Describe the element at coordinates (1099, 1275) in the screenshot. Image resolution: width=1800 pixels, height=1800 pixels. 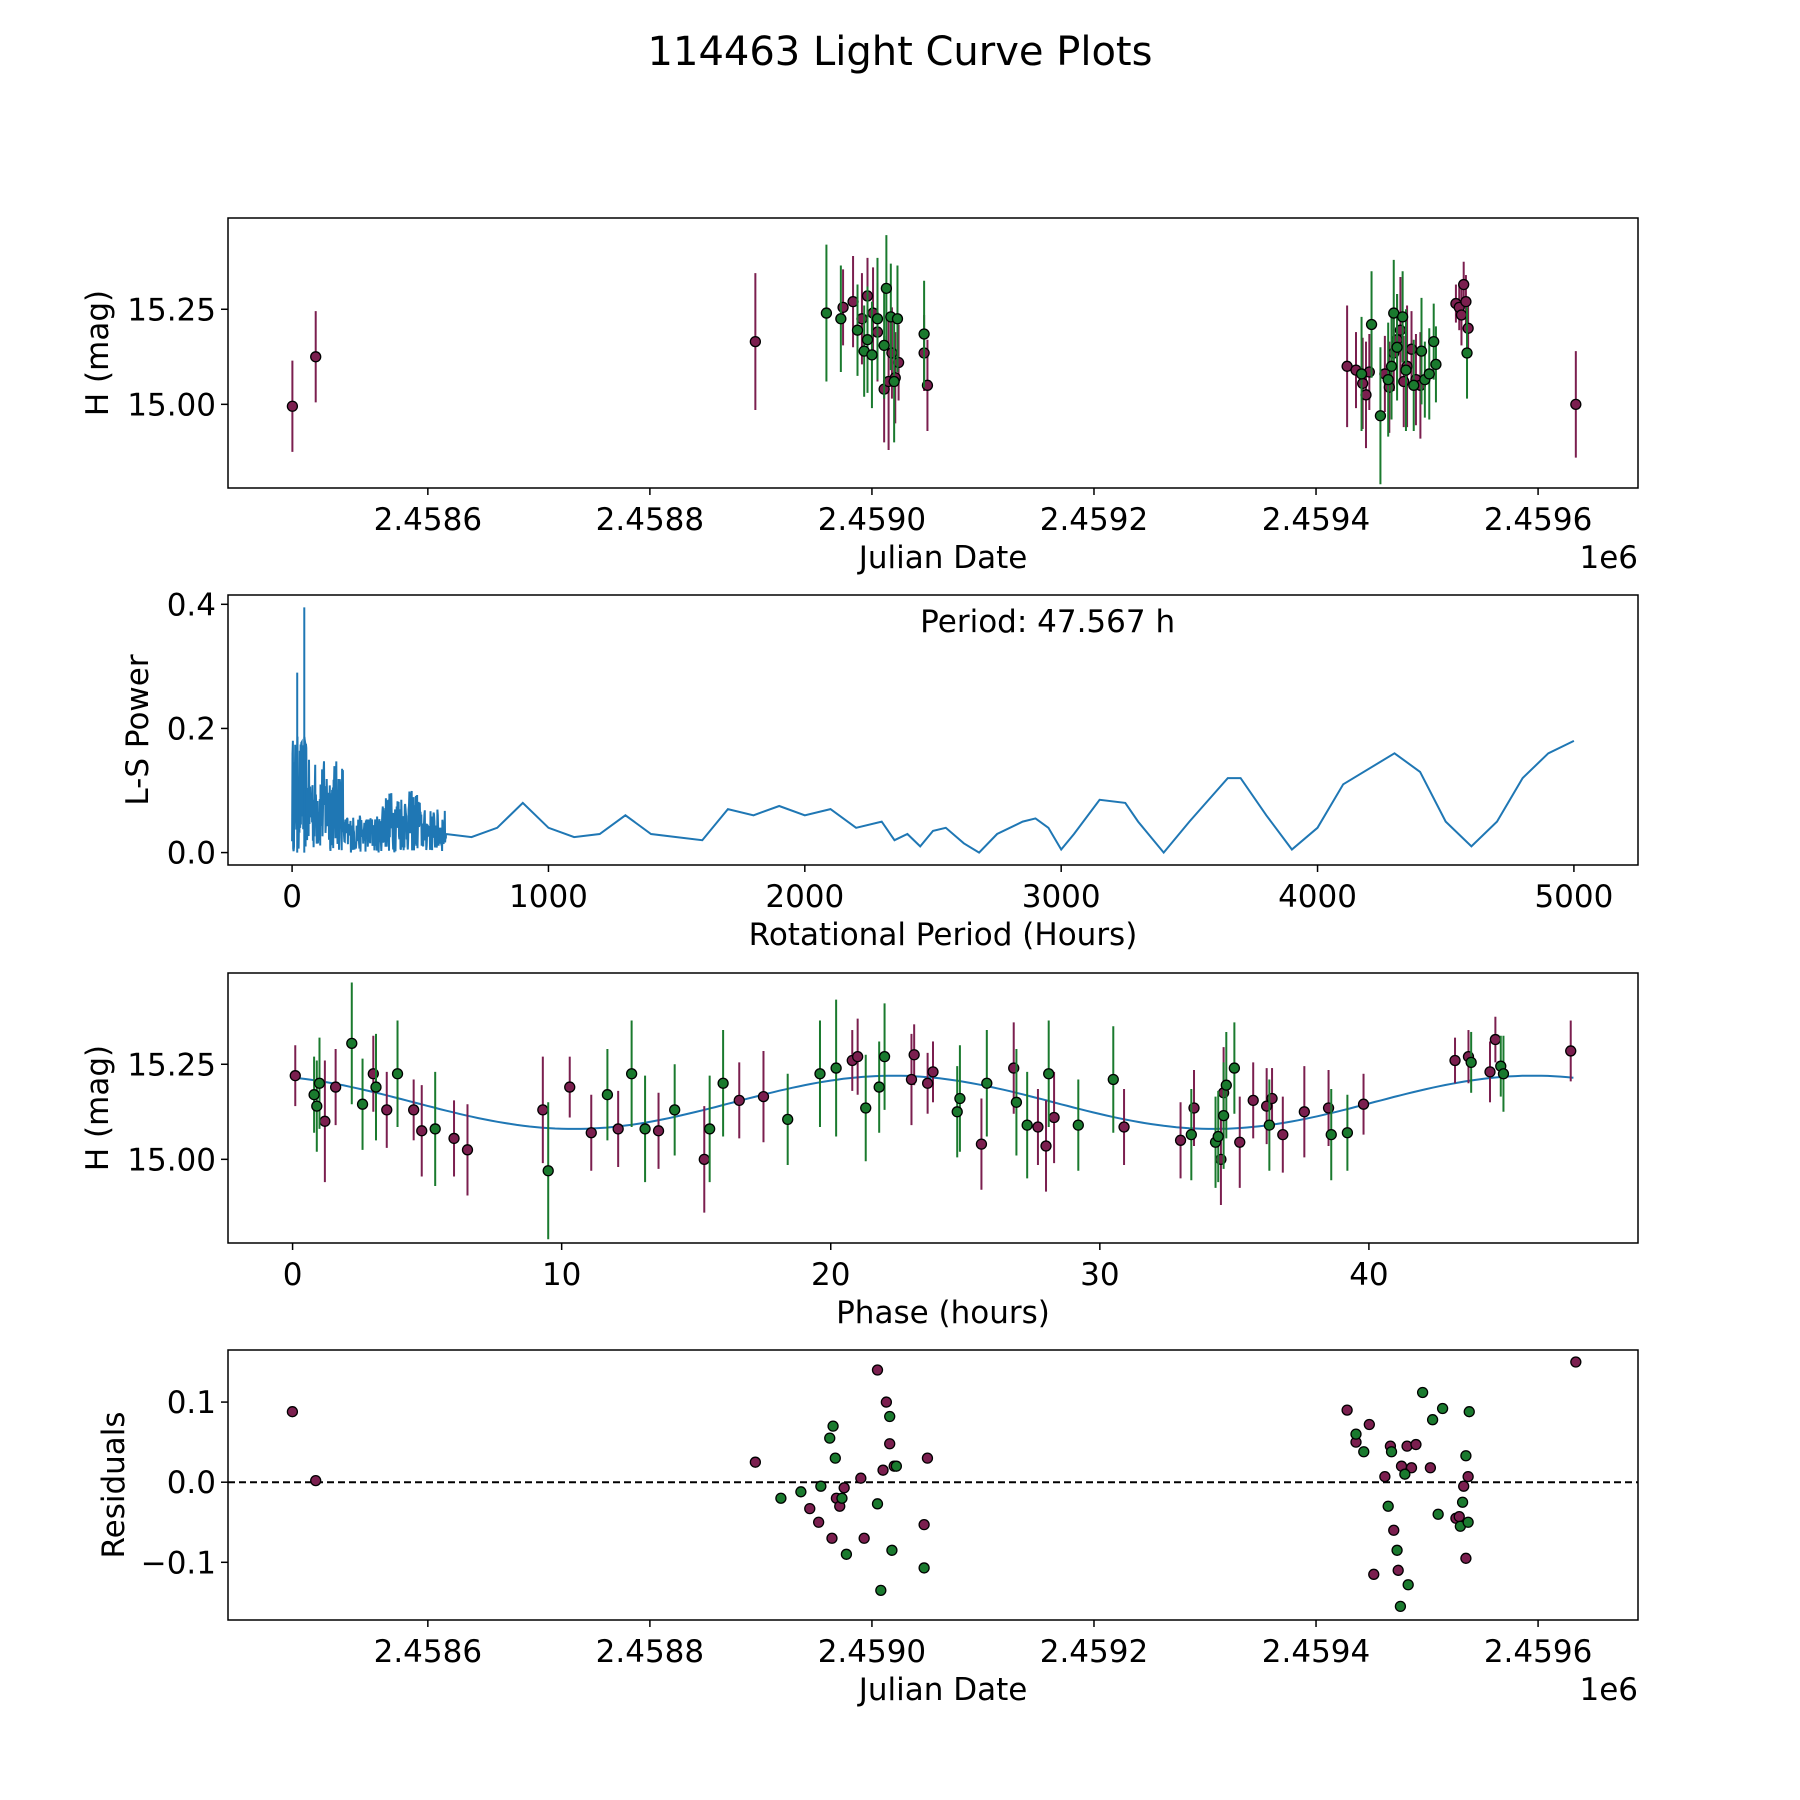
I see `x-tick-label: 30` at that location.